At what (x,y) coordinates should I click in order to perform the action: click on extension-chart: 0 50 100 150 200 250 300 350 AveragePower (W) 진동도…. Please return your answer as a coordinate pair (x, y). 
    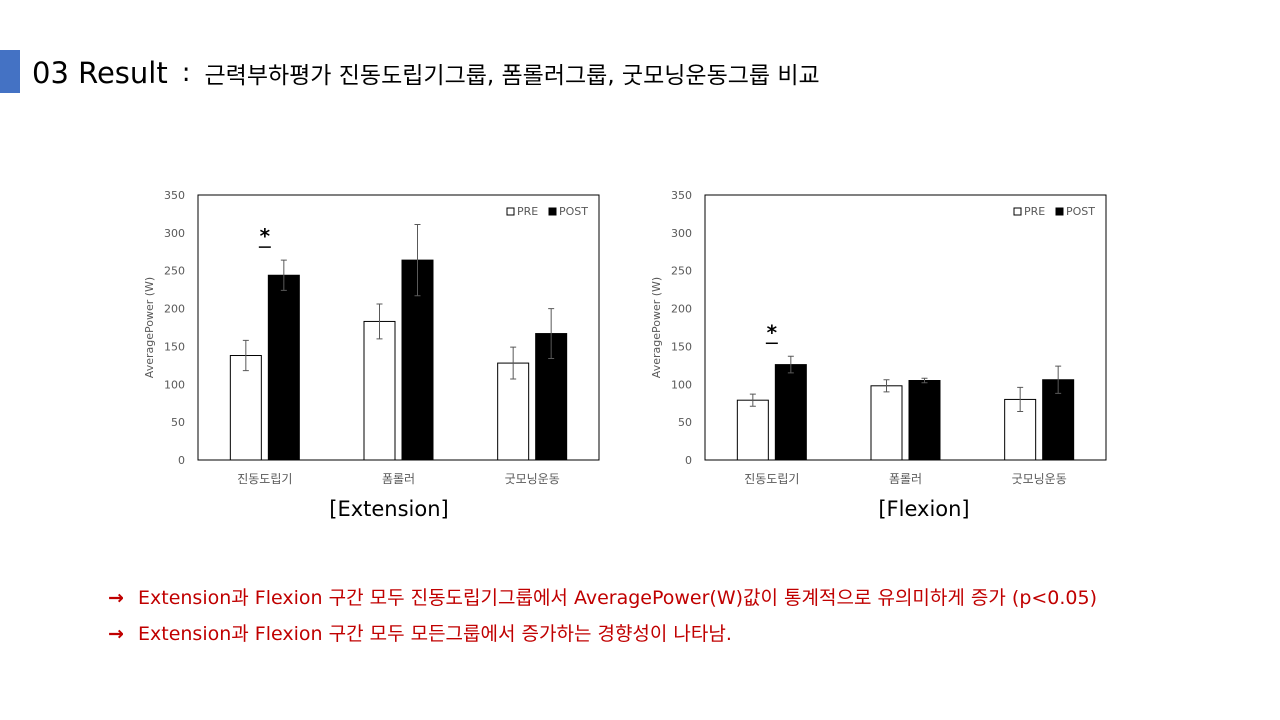
    Looking at the image, I should click on (371, 337).